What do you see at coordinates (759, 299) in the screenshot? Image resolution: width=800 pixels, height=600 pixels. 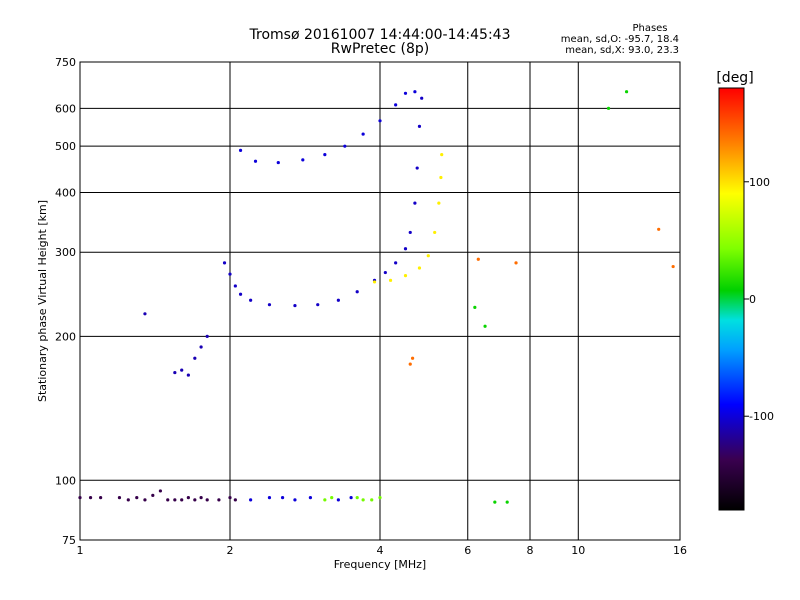 I see `colorbar-ticks: 100 0 -100` at bounding box center [759, 299].